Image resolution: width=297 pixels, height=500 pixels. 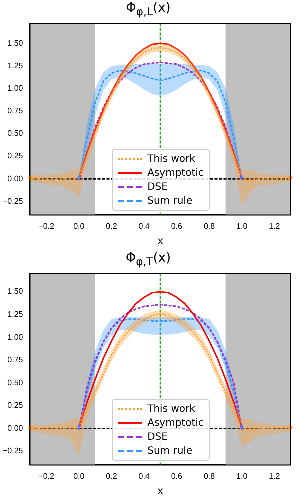 I want to click on chart-title: Φ$_{φ,T}$(x), so click(x=148, y=259).